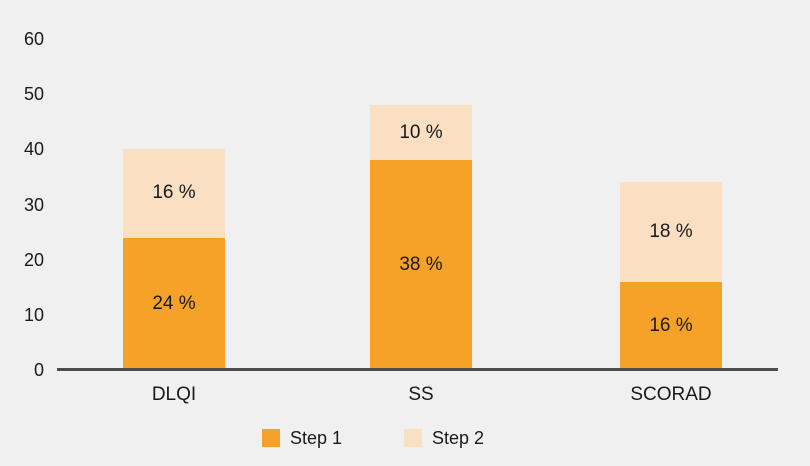  What do you see at coordinates (33, 259) in the screenshot?
I see `y-axis-tick-label: 20` at bounding box center [33, 259].